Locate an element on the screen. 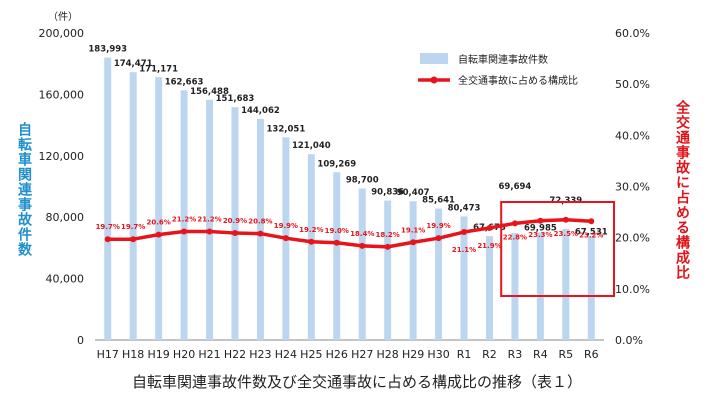 This screenshot has height=406, width=714. y-left-tick-label: 200,000 is located at coordinates (62, 33).